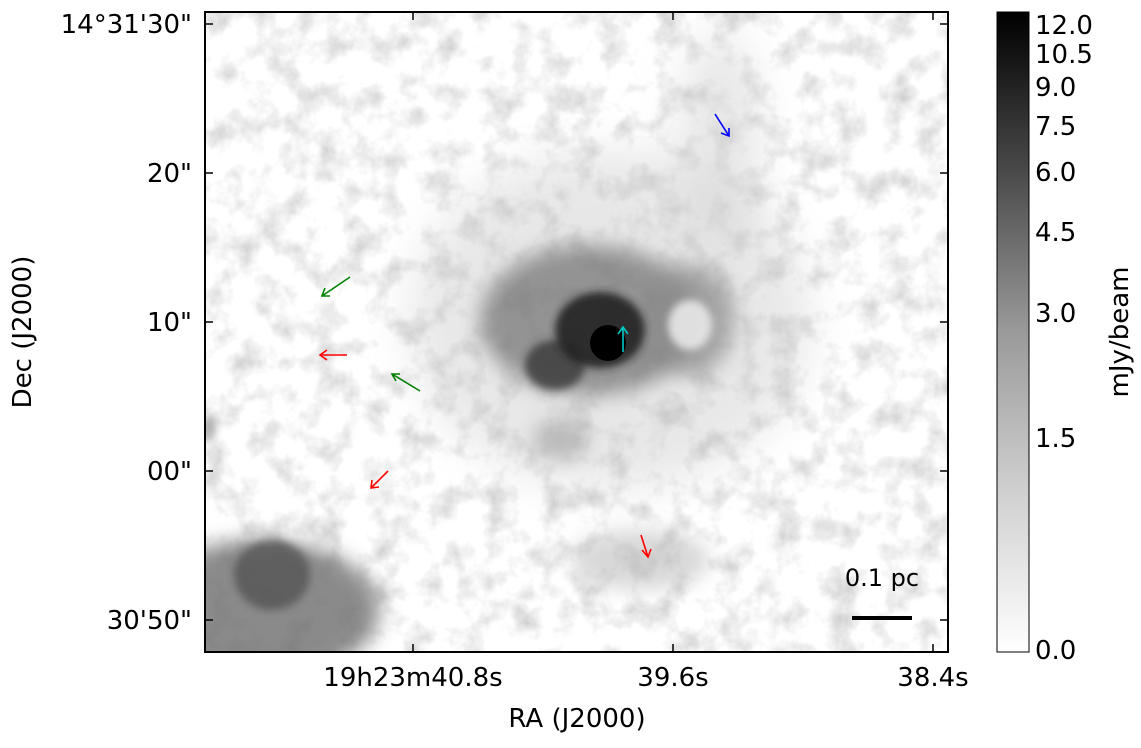 The image size is (1141, 748). I want to click on x-tick-labels: 19h23m40.8s 39.6s 38.4s, so click(645, 678).